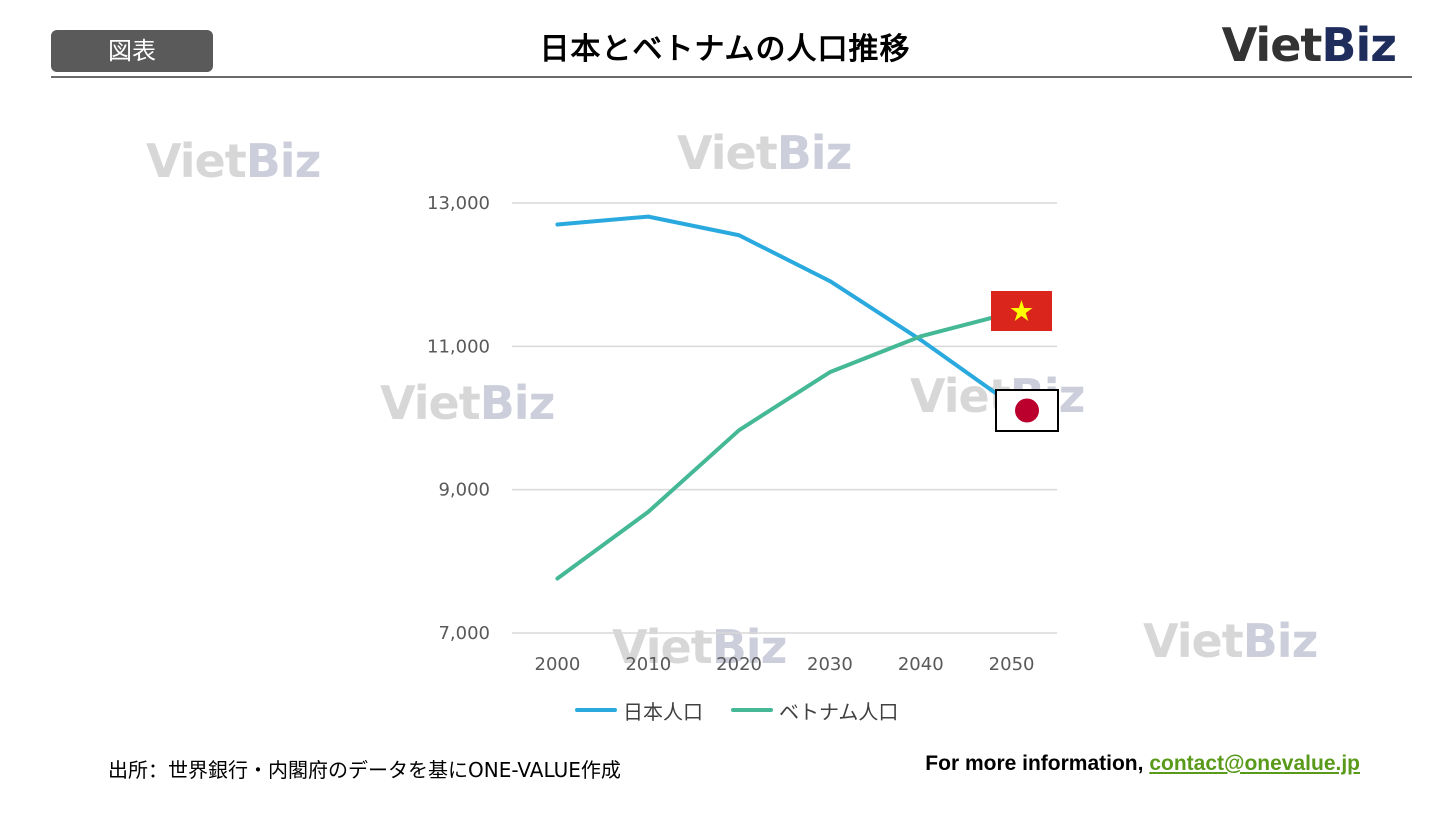  Describe the element at coordinates (464, 633) in the screenshot. I see `y-tick-label: 7,000` at that location.